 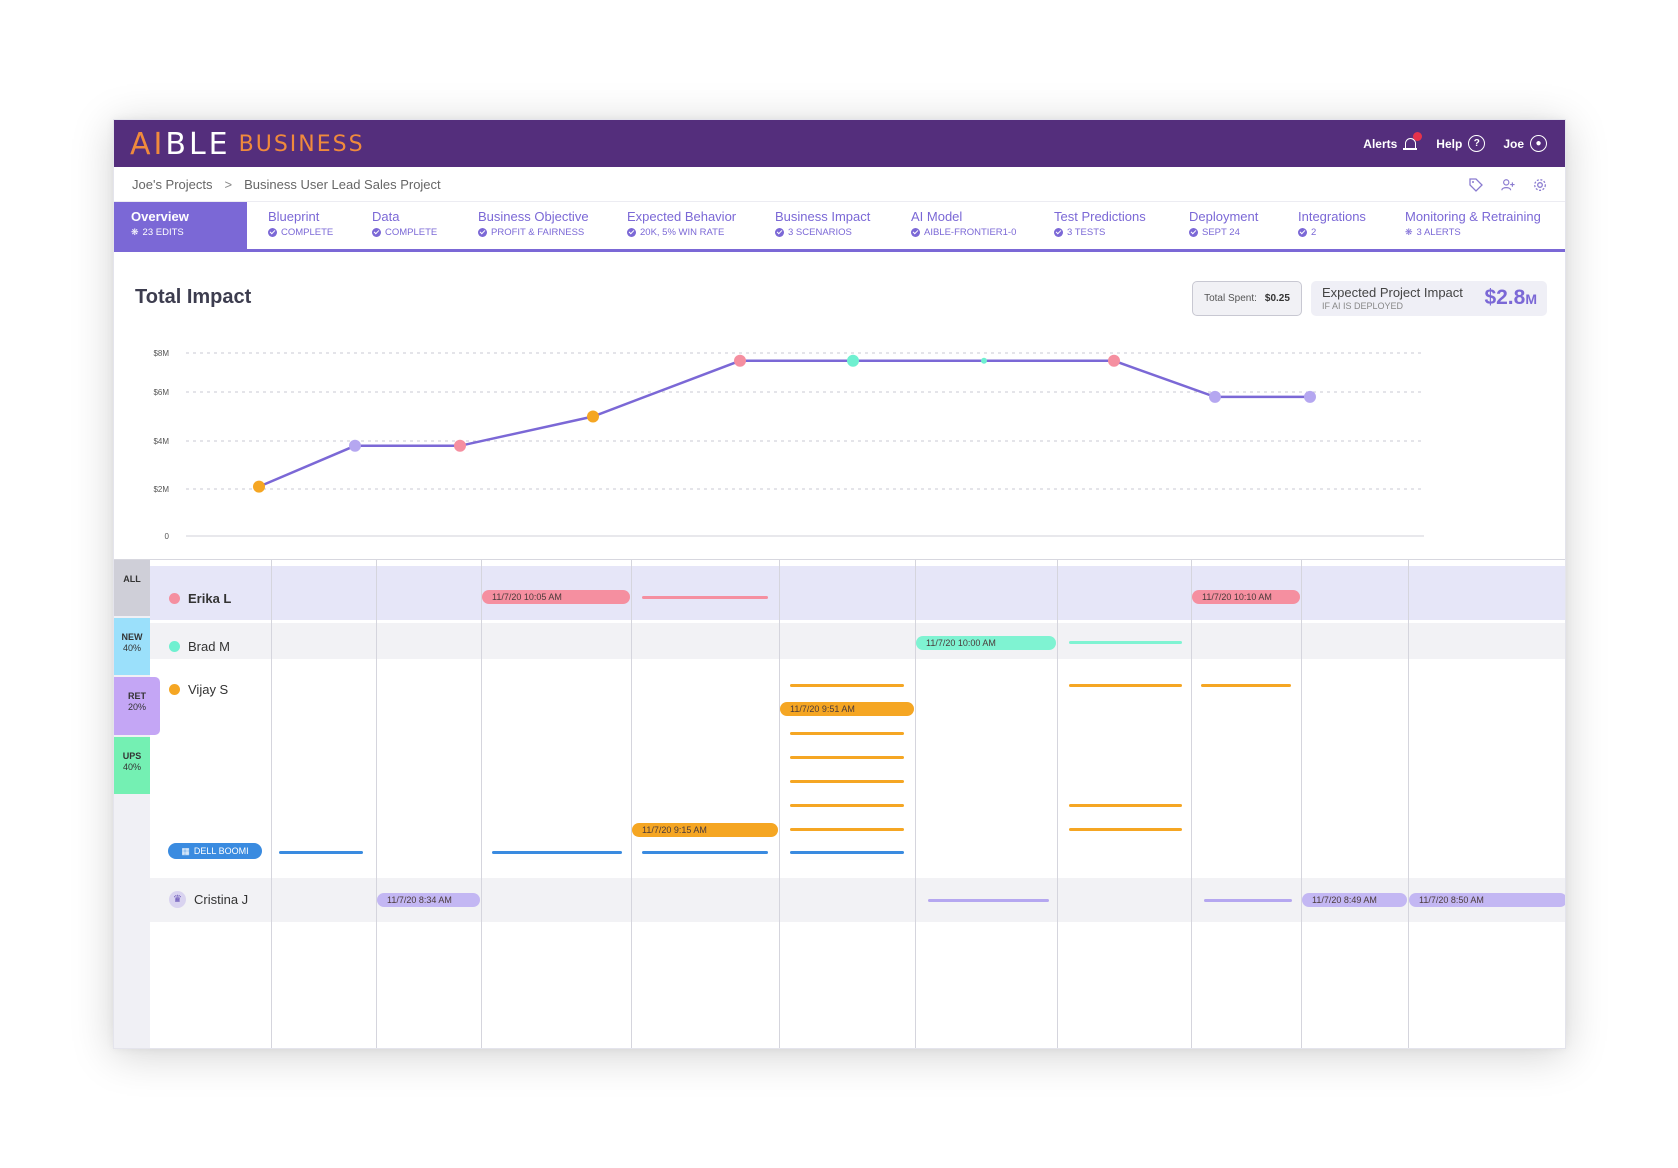 What do you see at coordinates (705, 830) in the screenshot?
I see `event-pill: 11/7/20 9:15 AM` at bounding box center [705, 830].